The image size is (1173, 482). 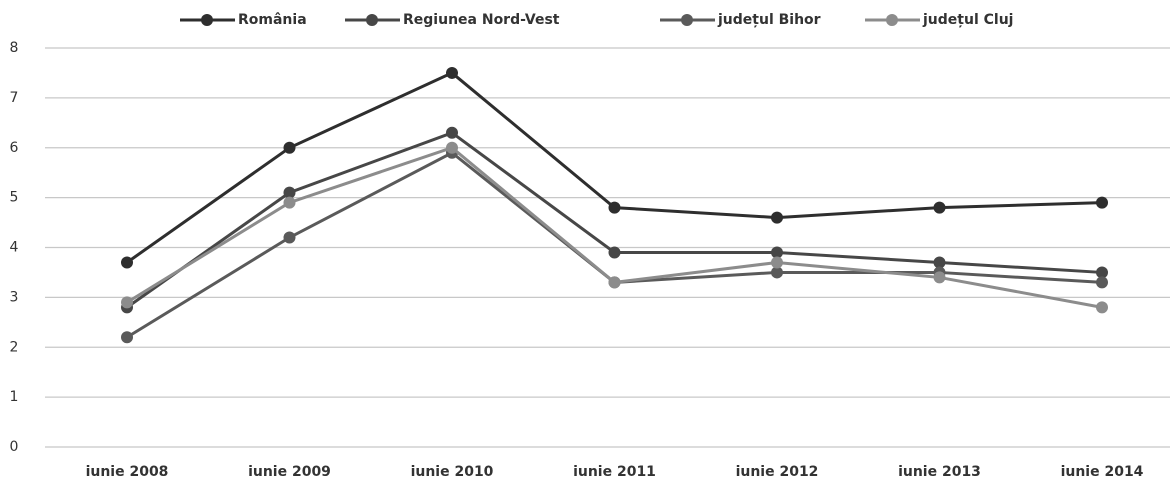 What do you see at coordinates (769, 20) in the screenshot?
I see `legend-label: județul Bihor` at bounding box center [769, 20].